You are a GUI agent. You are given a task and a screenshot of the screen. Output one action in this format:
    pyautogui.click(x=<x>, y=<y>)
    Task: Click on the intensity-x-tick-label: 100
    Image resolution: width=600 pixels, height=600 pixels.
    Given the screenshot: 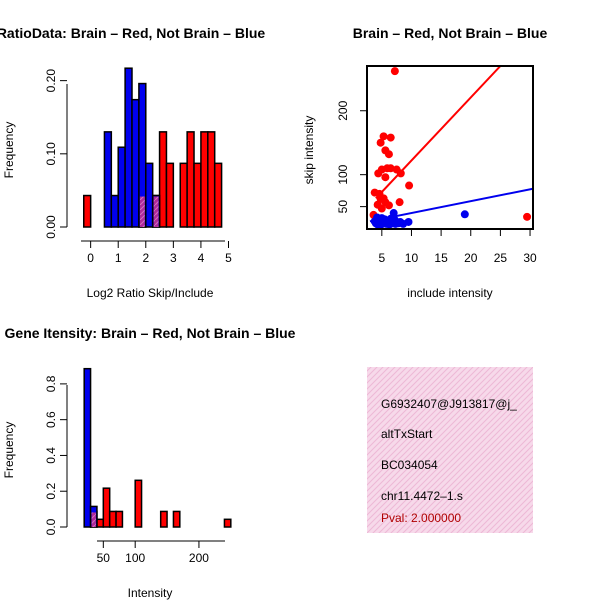 What is the action you would take?
    pyautogui.click(x=135, y=558)
    